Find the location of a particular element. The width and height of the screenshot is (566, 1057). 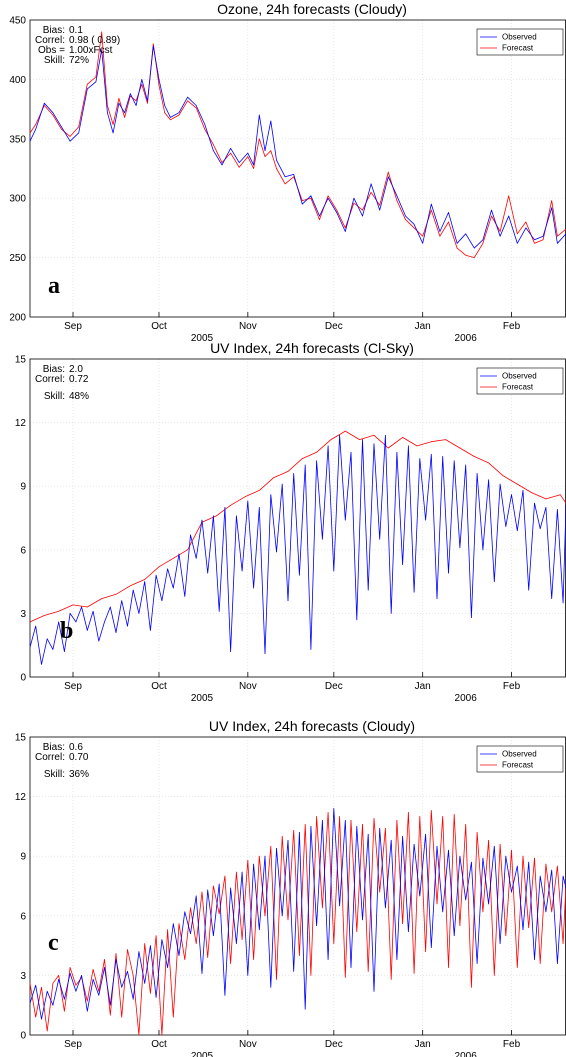

stat-value: 0.70 is located at coordinates (79, 757).